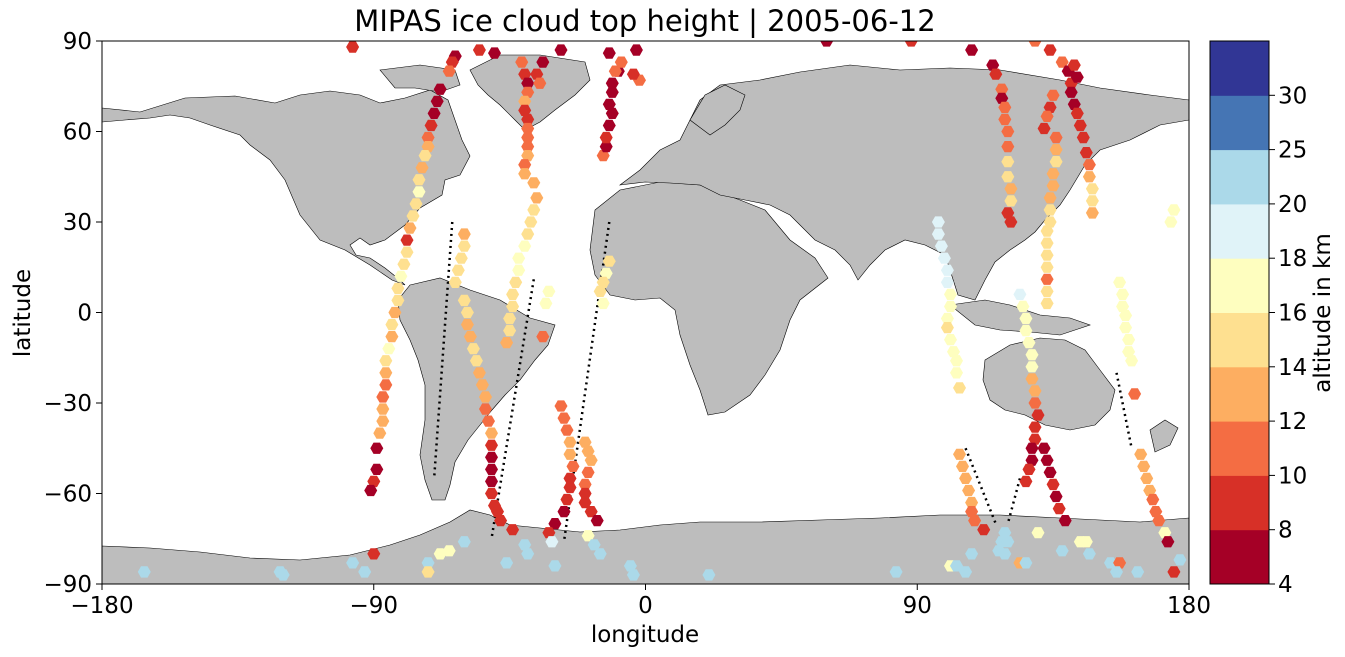 This screenshot has width=1345, height=657. Describe the element at coordinates (1189, 606) in the screenshot. I see `x-tick-label: 180` at that location.